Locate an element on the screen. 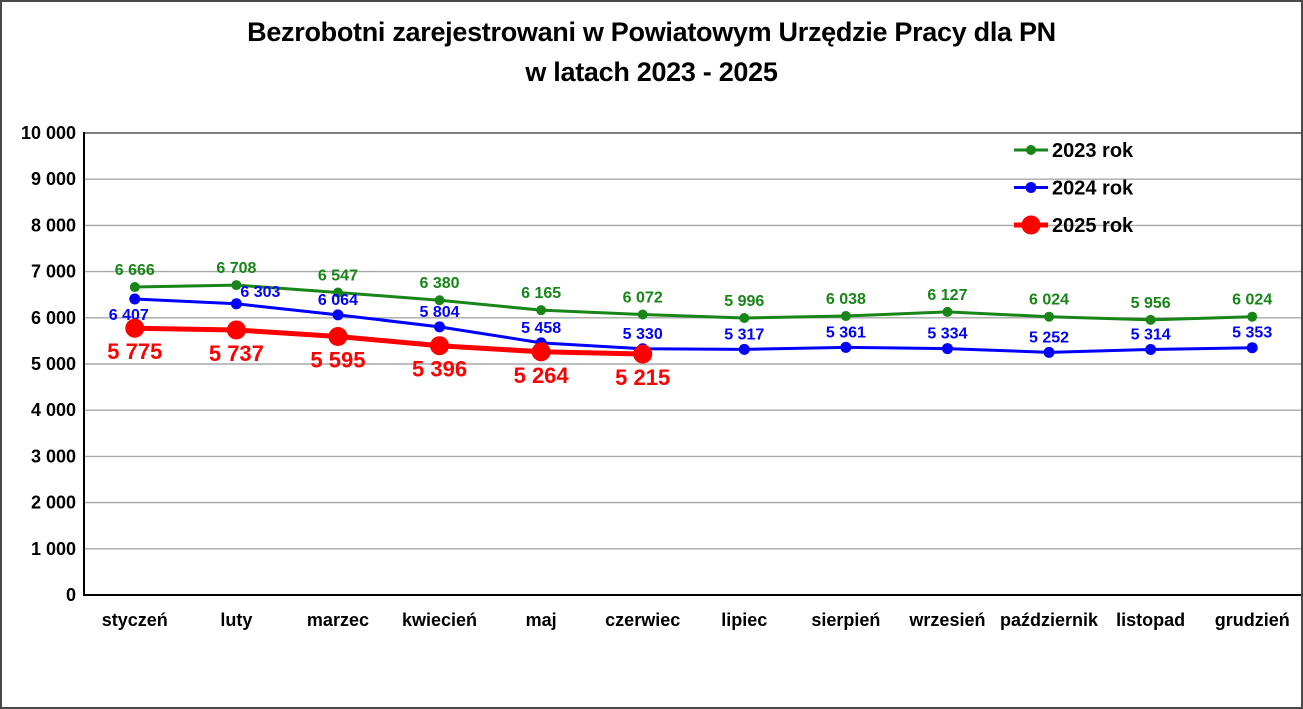 Image resolution: width=1303 pixels, height=709 pixels. chart-title-line2: w latach 2023 - 2025 is located at coordinates (651, 72).